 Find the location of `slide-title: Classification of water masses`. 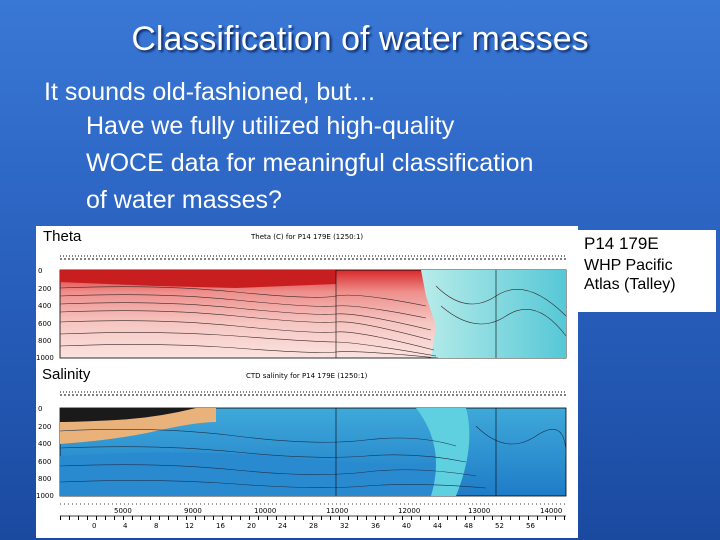

slide-title: Classification of water masses is located at coordinates (360, 39).